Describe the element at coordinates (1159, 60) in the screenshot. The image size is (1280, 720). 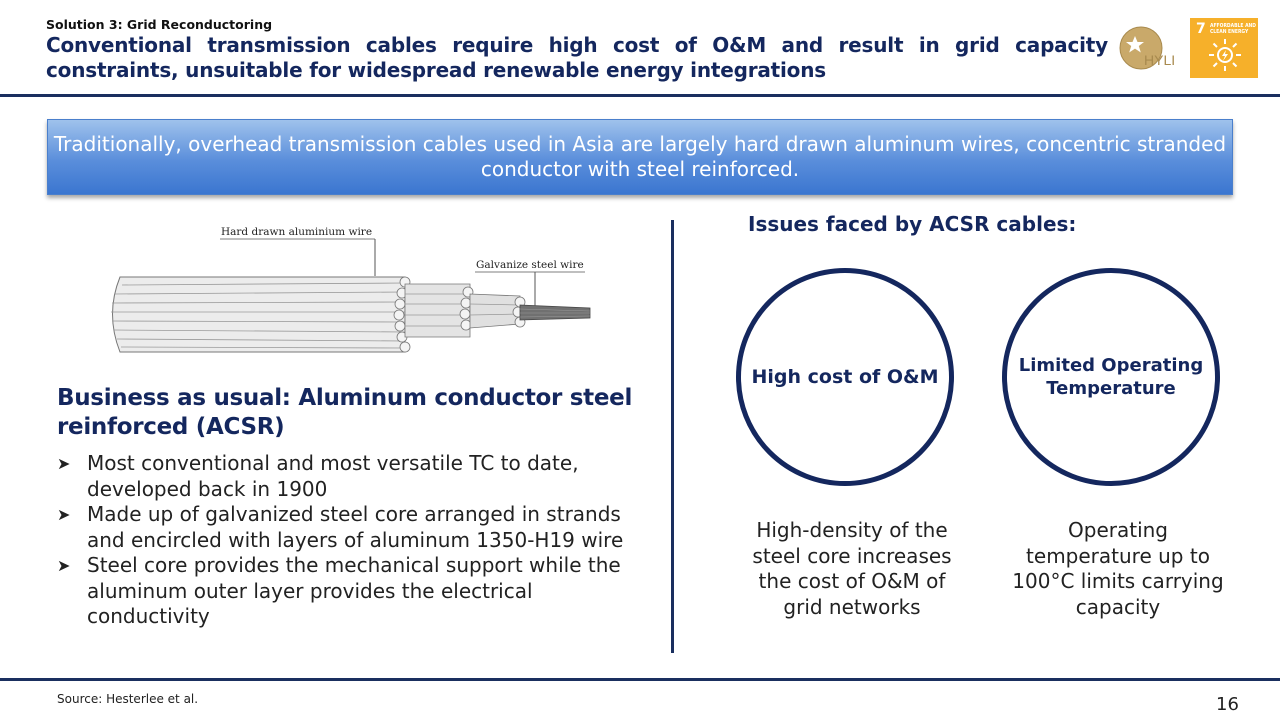
I see `logo-text: HYLI` at that location.